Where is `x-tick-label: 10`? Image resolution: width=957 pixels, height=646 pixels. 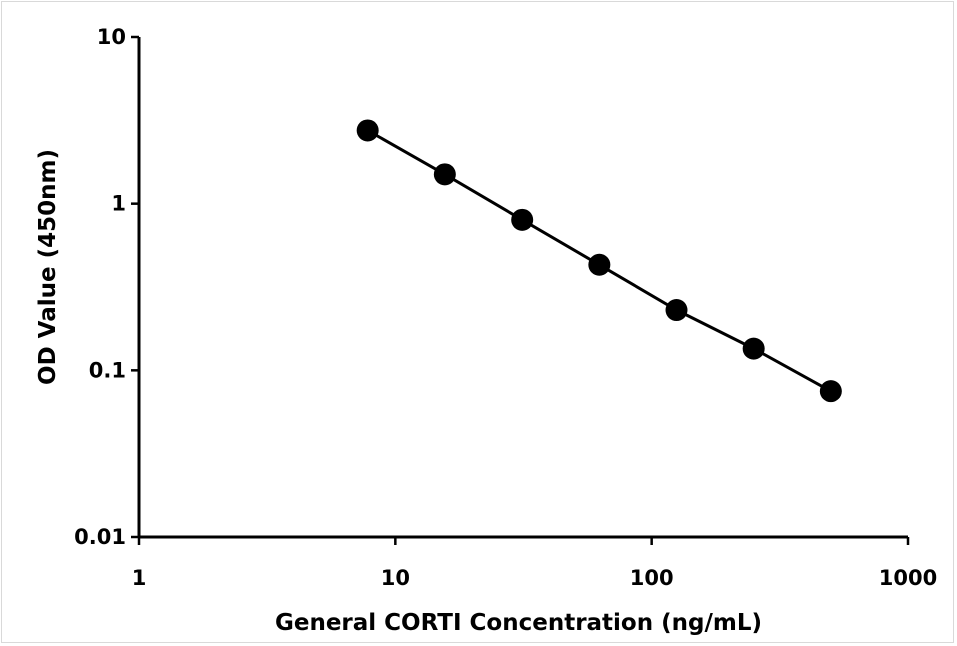 x-tick-label: 10 is located at coordinates (395, 578).